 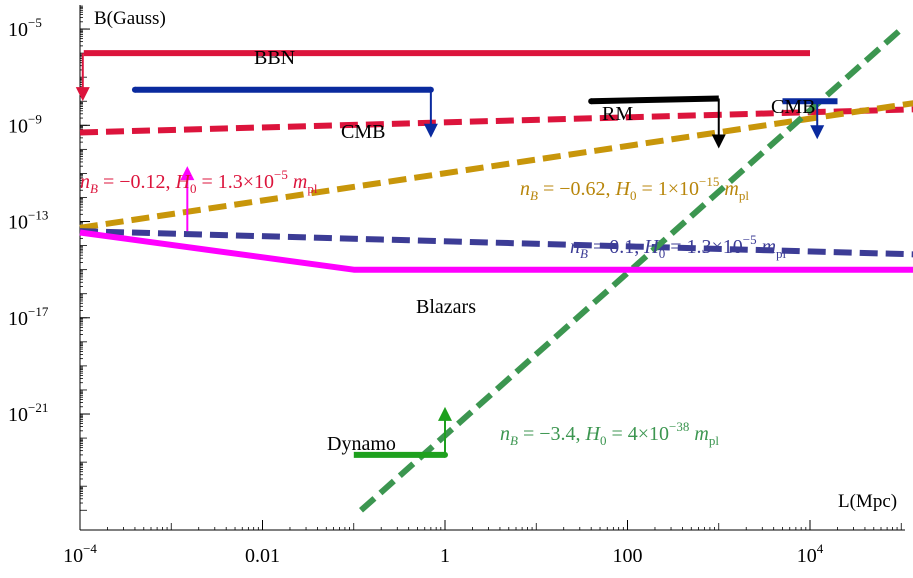 I want to click on y-tick-label: 10⁻²¹, so click(x=28, y=413).